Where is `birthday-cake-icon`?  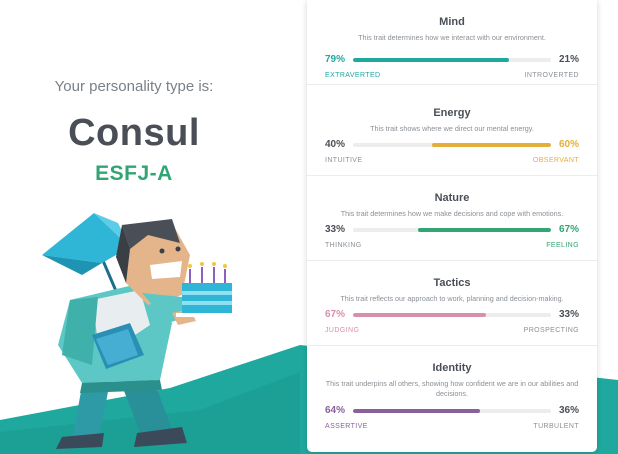 birthday-cake-icon is located at coordinates (207, 289).